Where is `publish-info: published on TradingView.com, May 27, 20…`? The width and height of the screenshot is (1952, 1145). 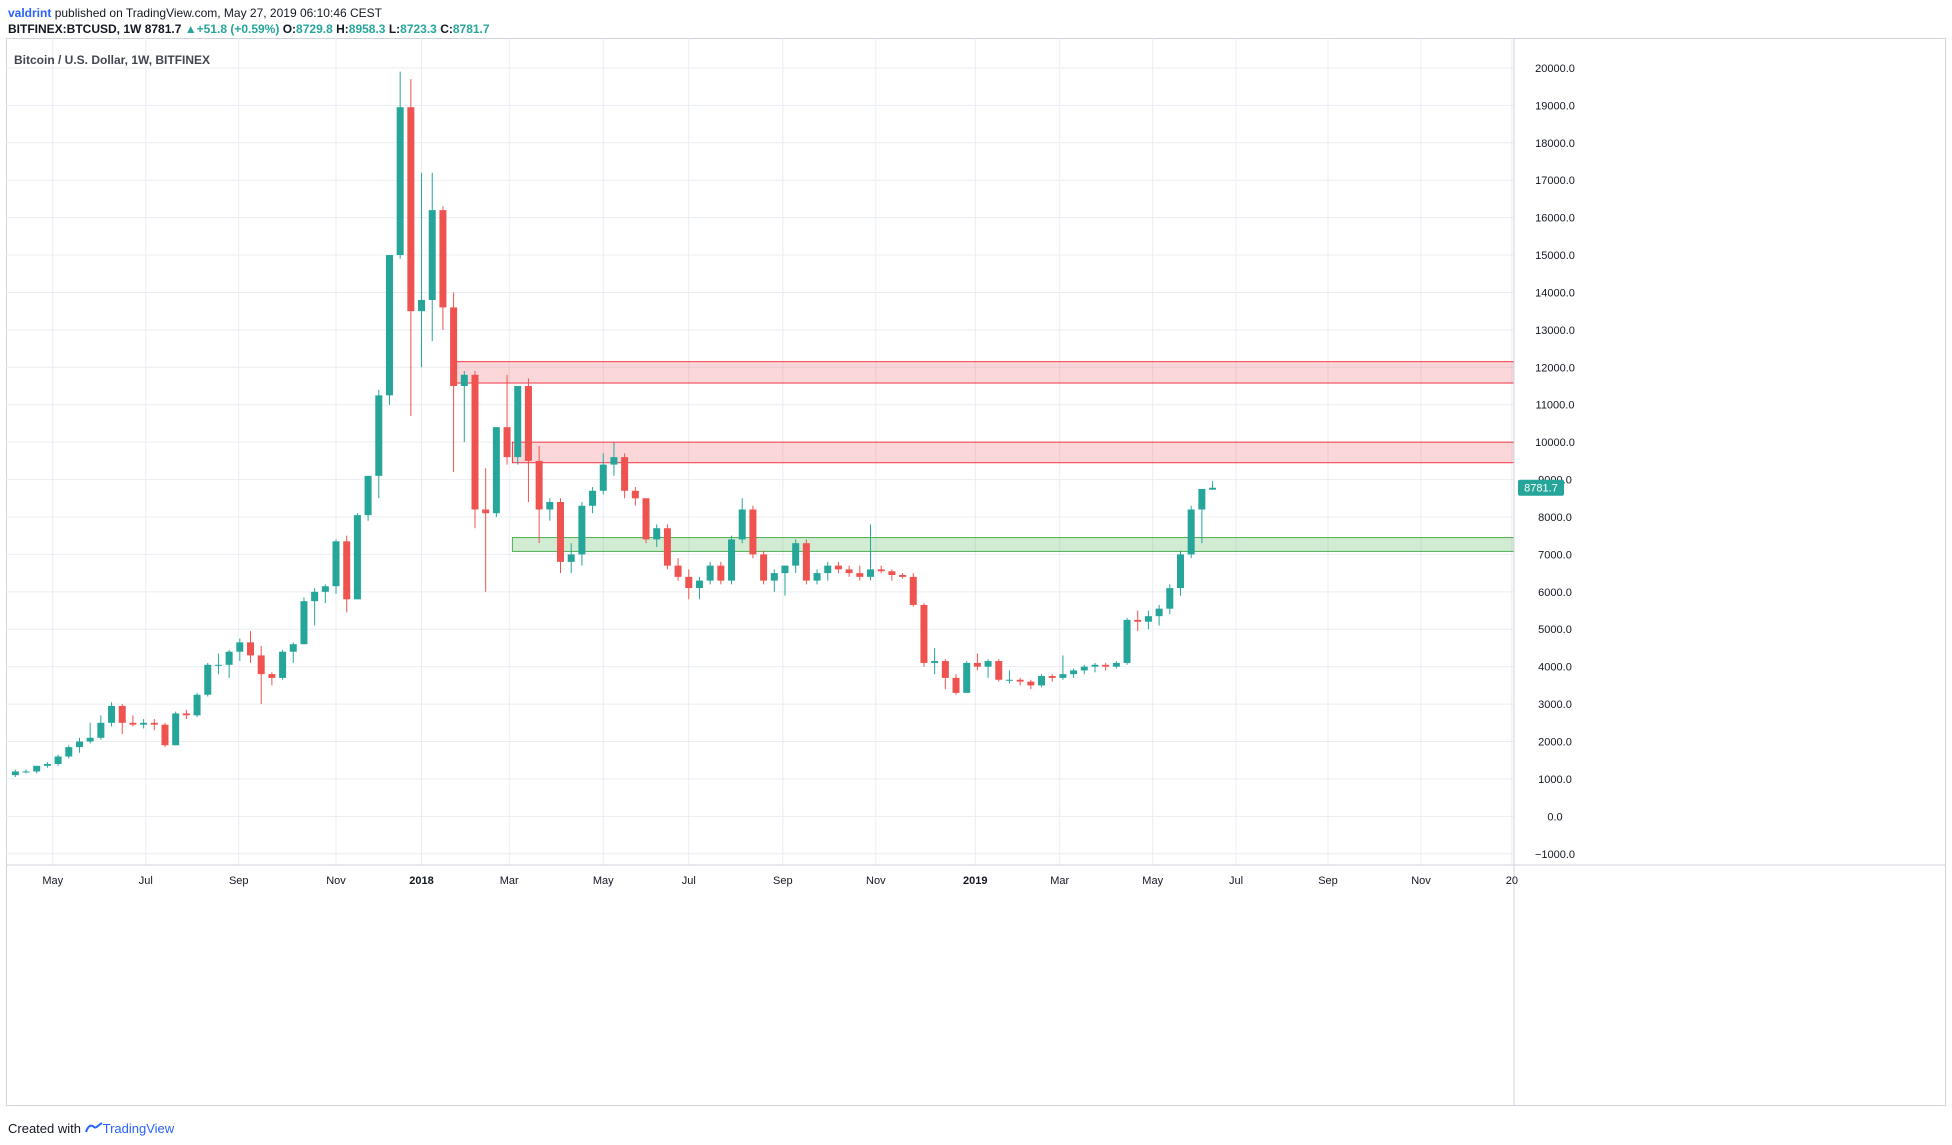 publish-info: published on TradingView.com, May 27, 20… is located at coordinates (218, 13).